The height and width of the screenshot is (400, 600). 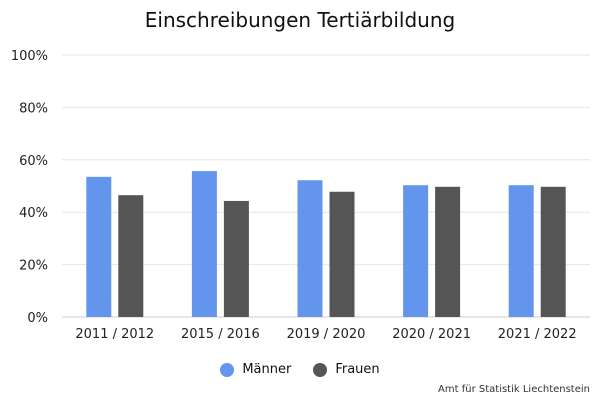 What do you see at coordinates (29, 56) in the screenshot?
I see `y-tick-label: 100%` at bounding box center [29, 56].